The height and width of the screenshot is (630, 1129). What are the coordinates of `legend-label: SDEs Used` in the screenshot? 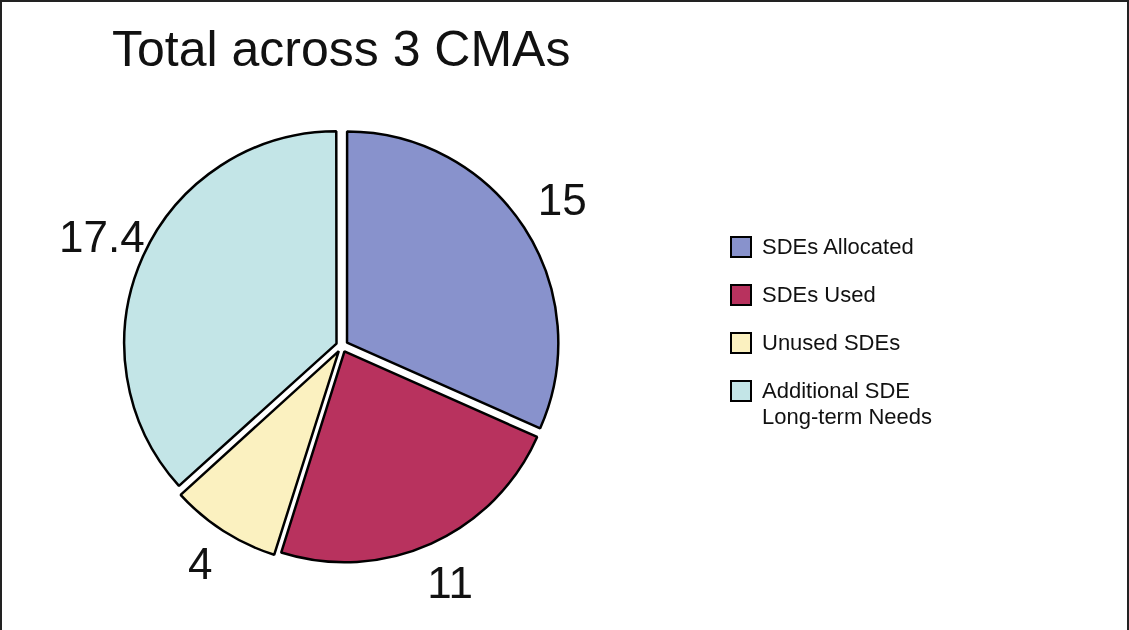 It's located at (819, 295).